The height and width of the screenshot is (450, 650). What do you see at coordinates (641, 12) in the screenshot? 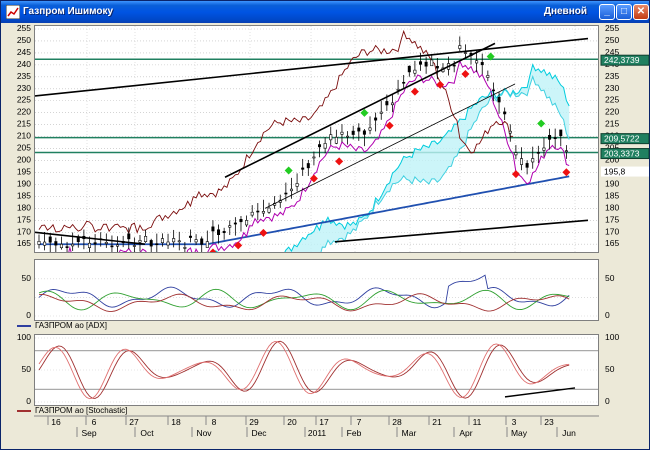
I see `close-button: ✕` at bounding box center [641, 12].